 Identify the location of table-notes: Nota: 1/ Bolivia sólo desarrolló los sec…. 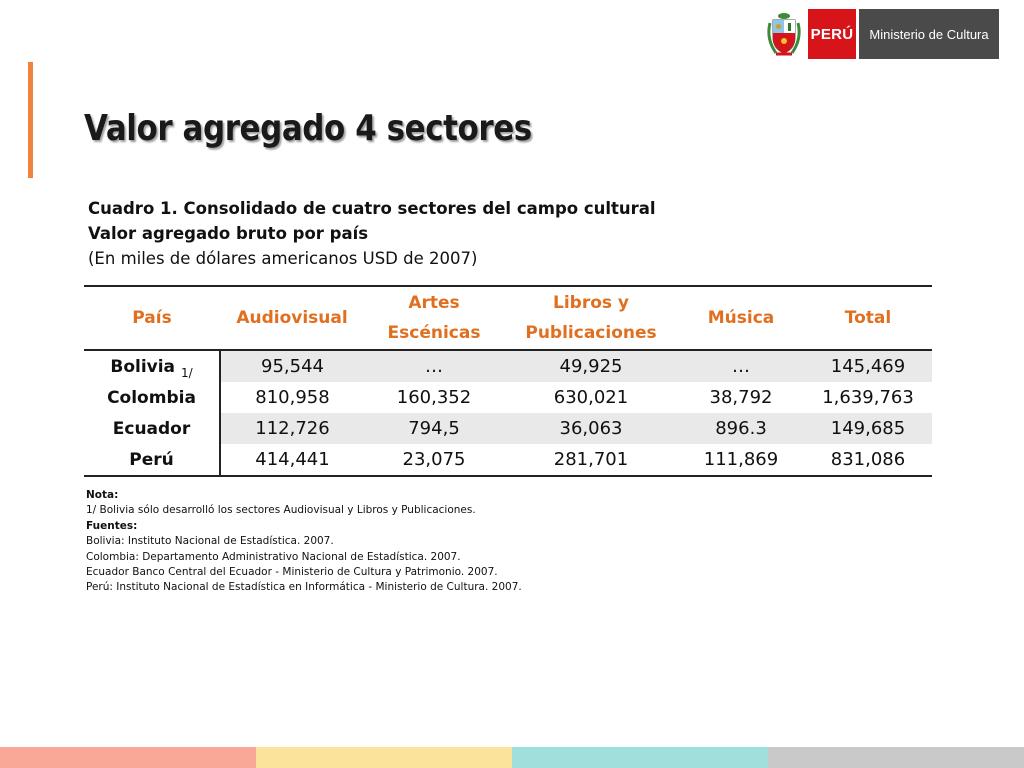
(304, 542).